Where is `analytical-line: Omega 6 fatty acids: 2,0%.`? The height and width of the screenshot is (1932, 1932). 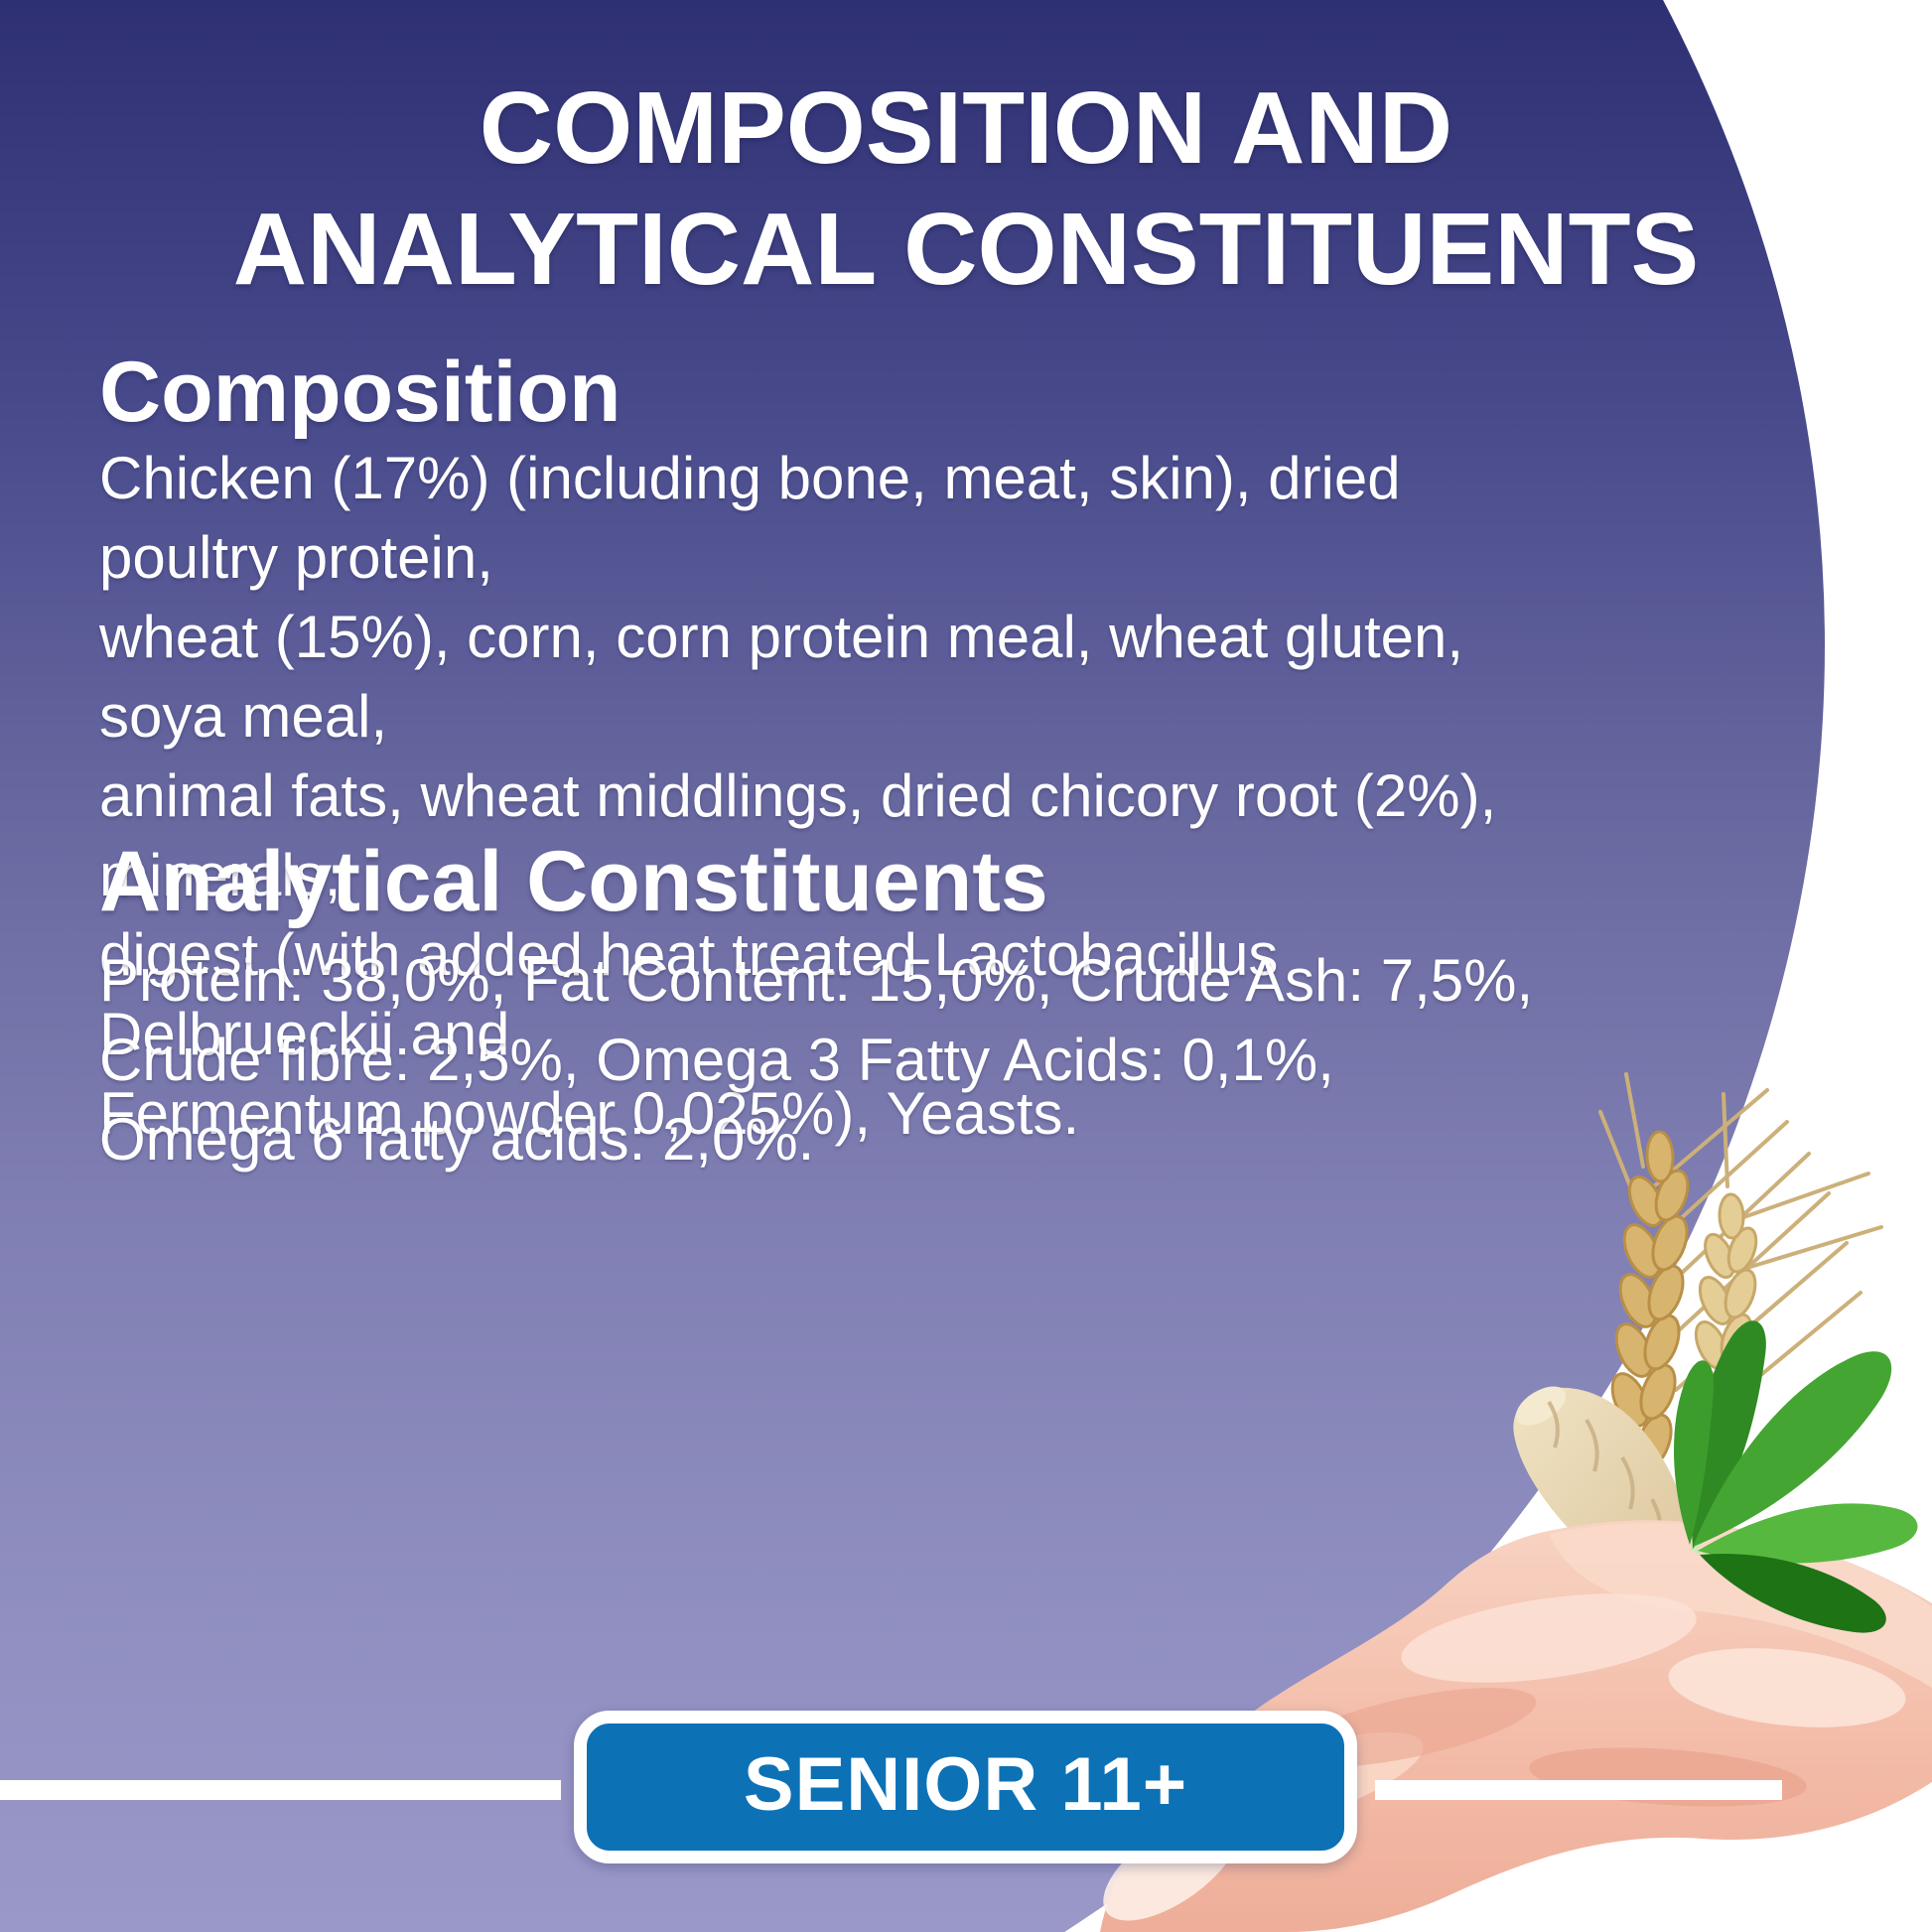
analytical-line: Omega 6 fatty acids: 2,0%. is located at coordinates (457, 1140).